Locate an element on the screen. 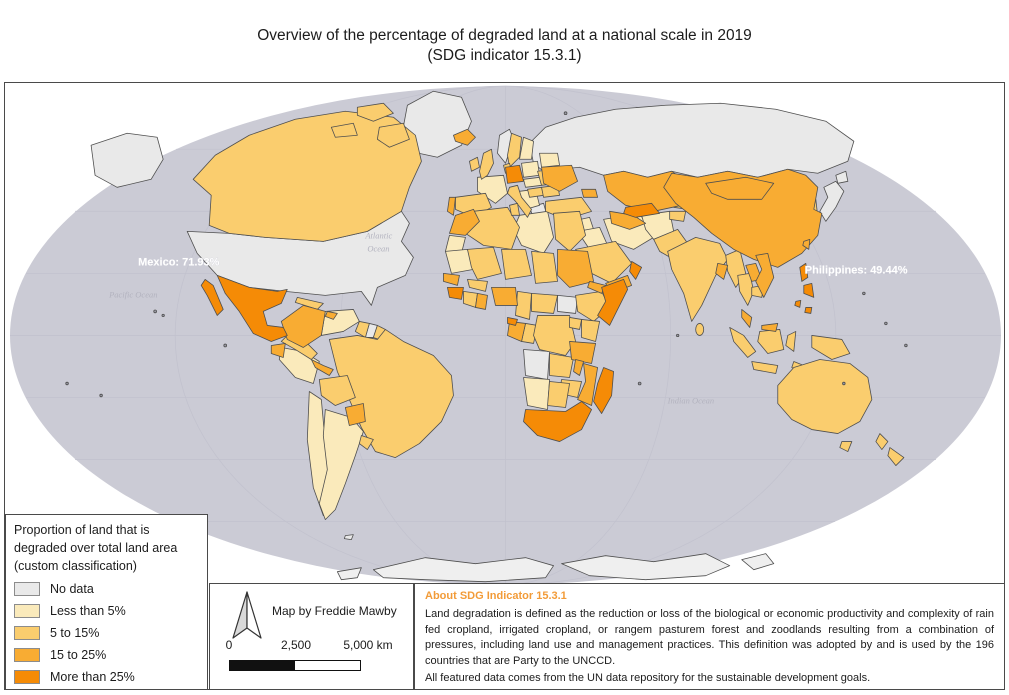 Image resolution: width=1009 pixels, height=695 pixels. scale-ticks: 0 2,500 5,000 km is located at coordinates (312, 646).